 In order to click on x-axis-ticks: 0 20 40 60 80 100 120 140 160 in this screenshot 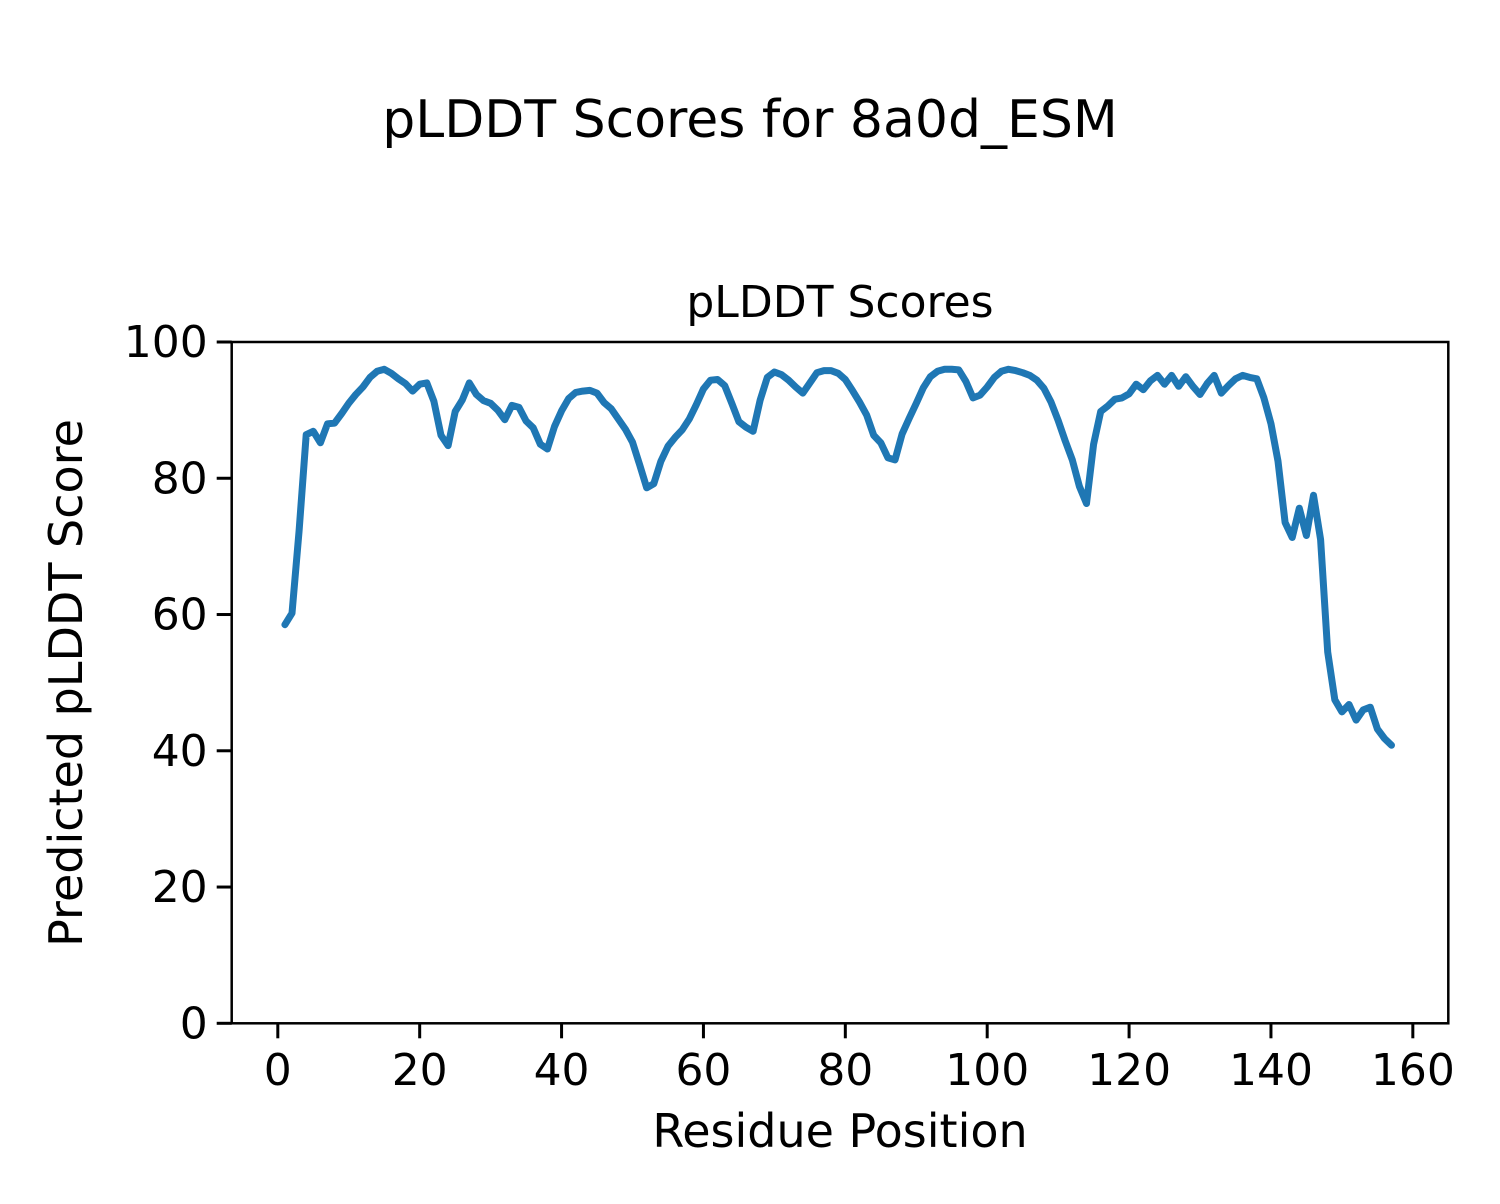, I will do `click(859, 1059)`.